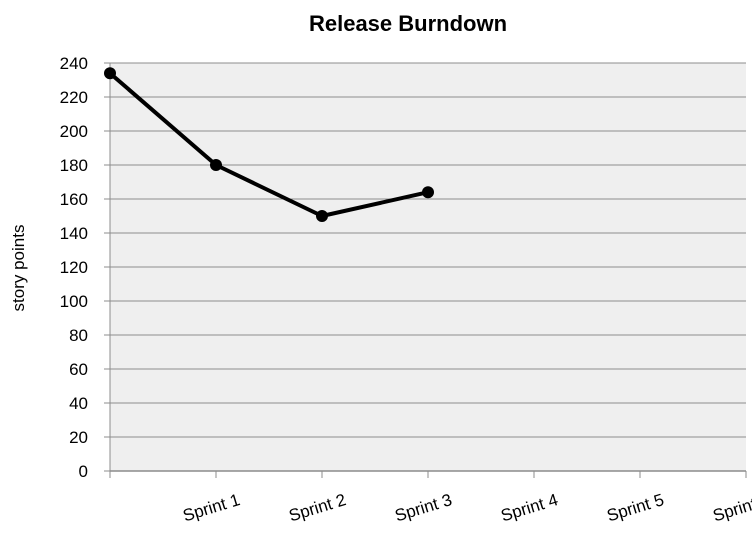 The width and height of the screenshot is (752, 549). I want to click on x-tick-label: Sprint 1, so click(212, 507).